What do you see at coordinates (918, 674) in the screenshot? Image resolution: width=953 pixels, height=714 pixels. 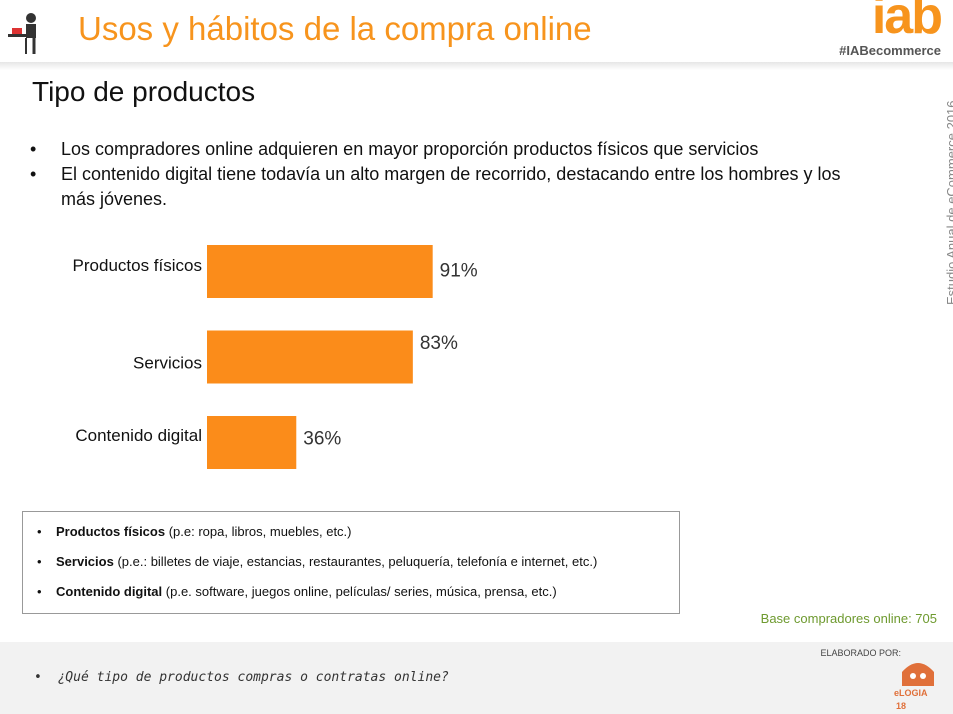 I see `brand-logo` at bounding box center [918, 674].